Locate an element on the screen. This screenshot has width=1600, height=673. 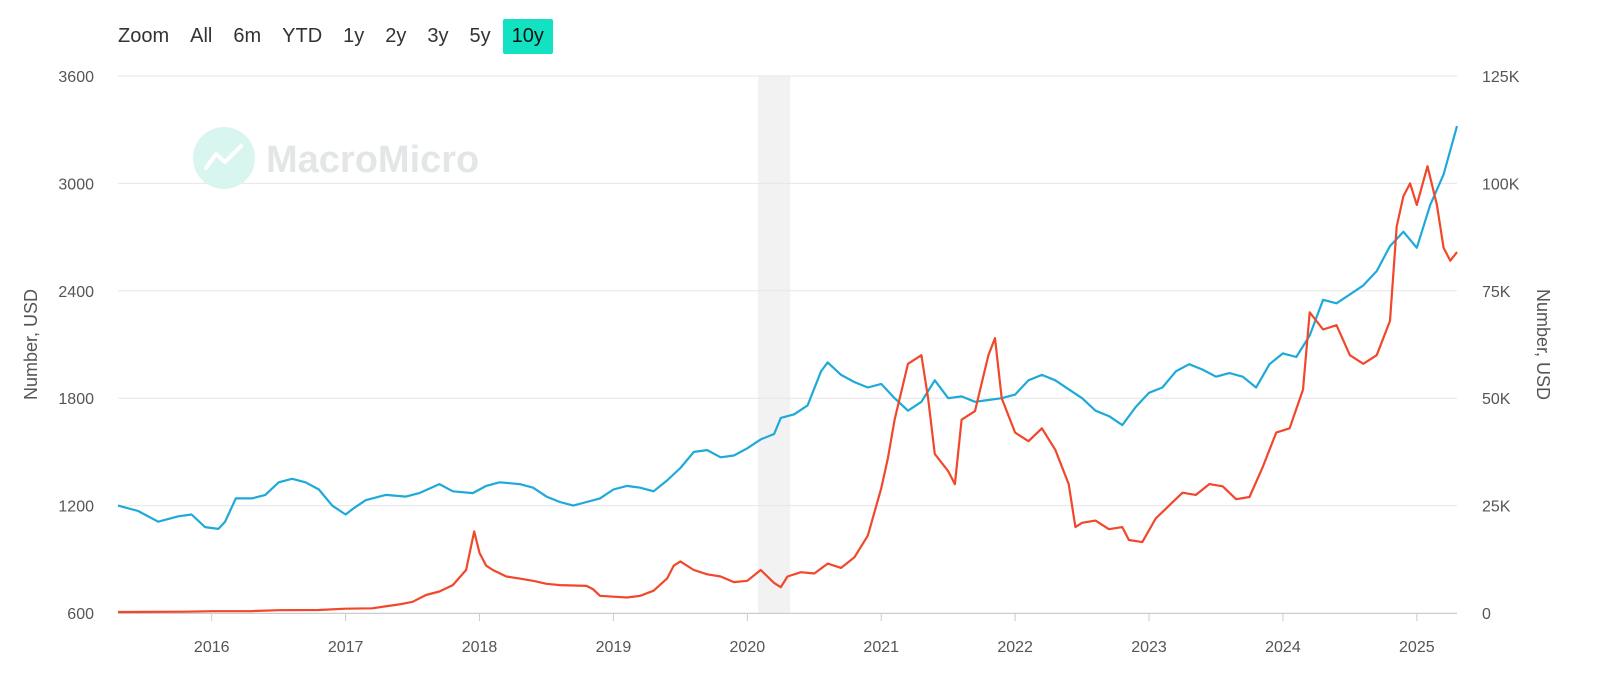
y-left-tick-label: 3000 is located at coordinates (76, 184).